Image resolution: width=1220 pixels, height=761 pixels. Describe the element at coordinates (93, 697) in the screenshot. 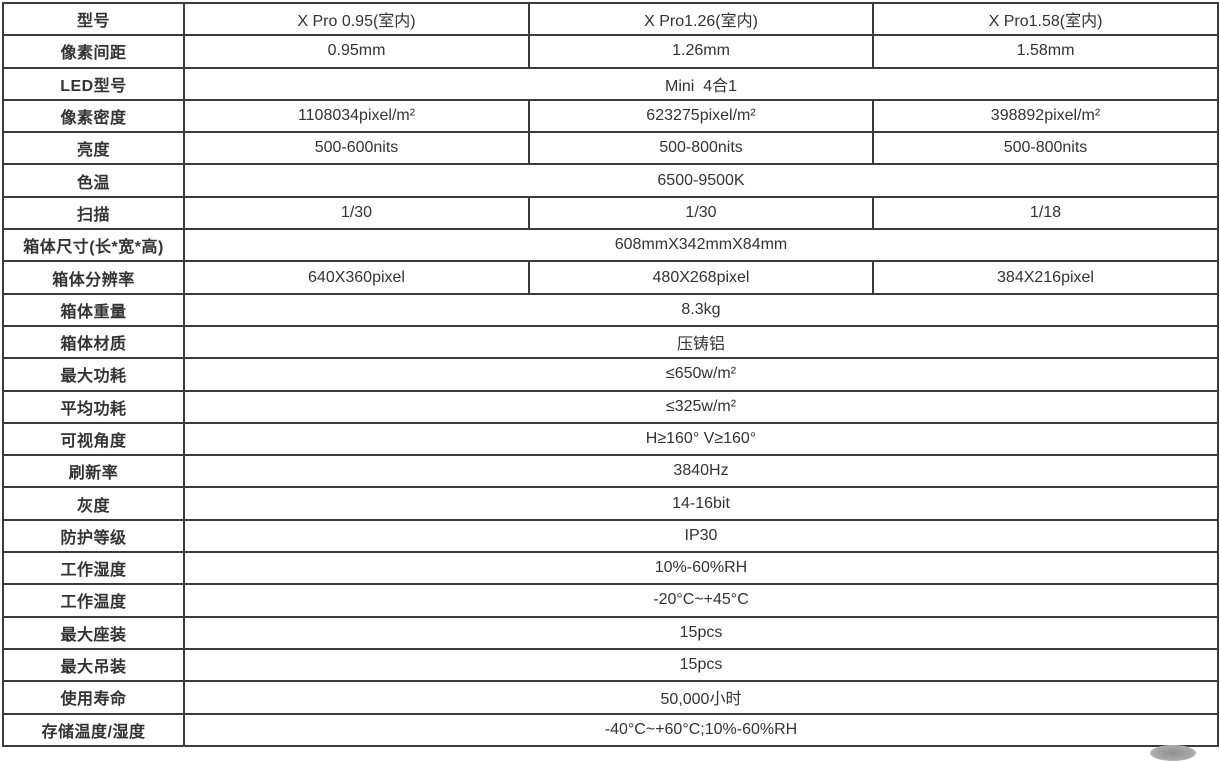

I see `row-label-cell: 使用寿命` at that location.